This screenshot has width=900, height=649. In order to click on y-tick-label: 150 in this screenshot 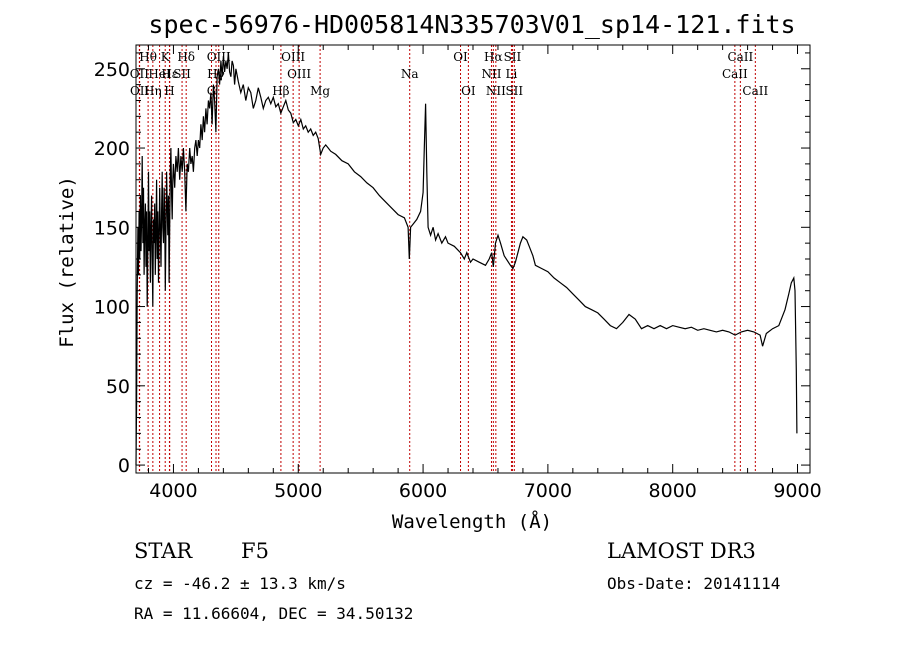, I will do `click(112, 228)`.